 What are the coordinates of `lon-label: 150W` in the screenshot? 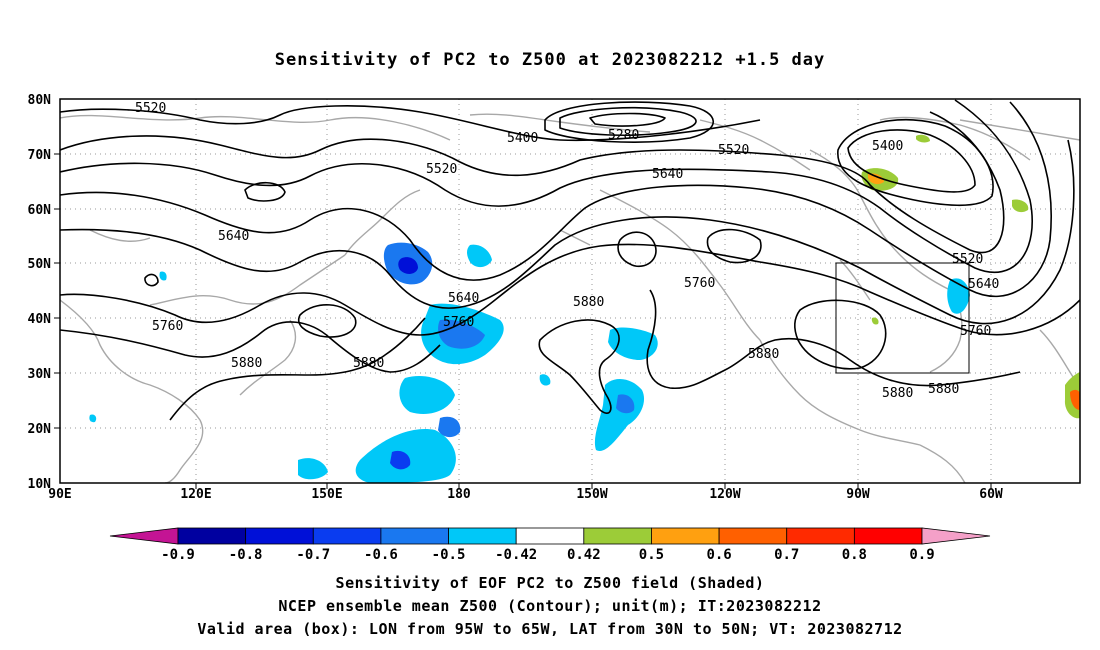 It's located at (591, 494).